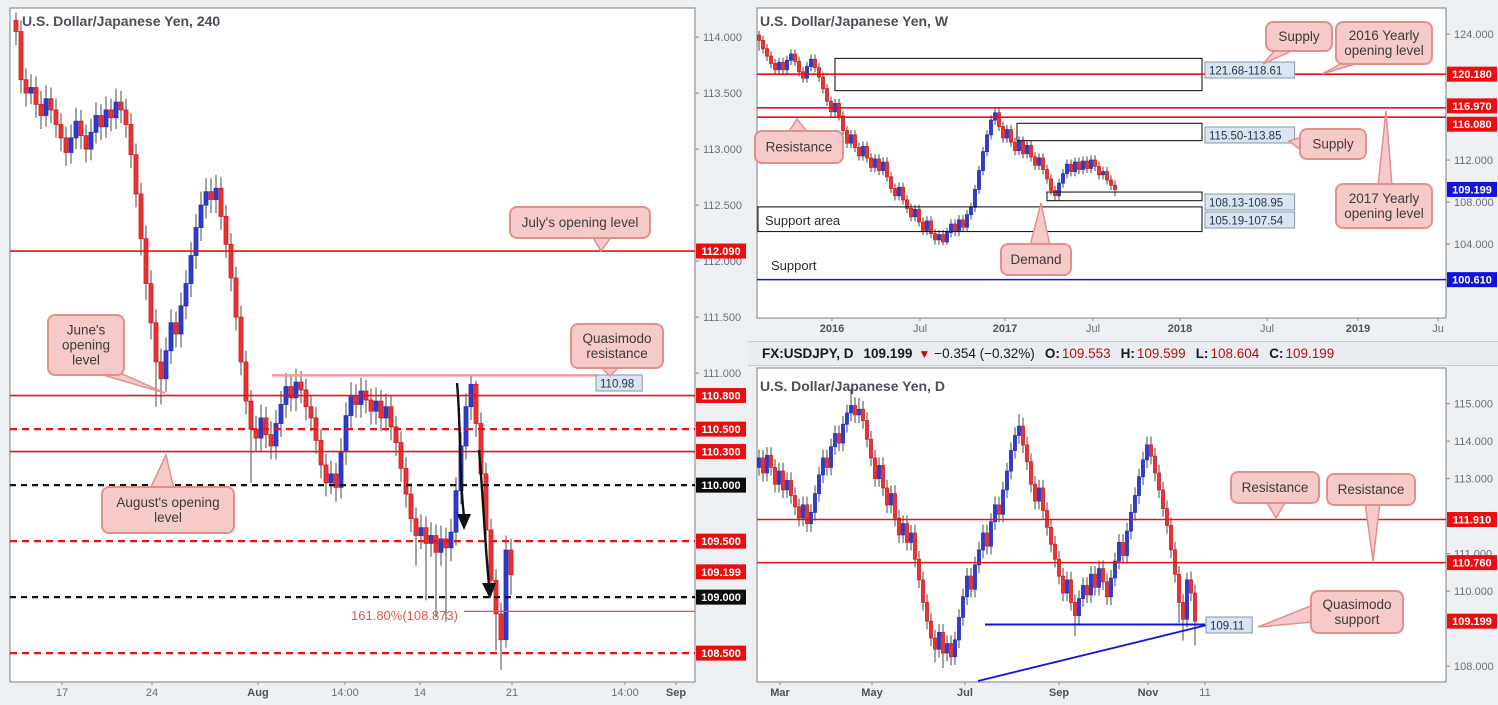  What do you see at coordinates (1092, 653) in the screenshot?
I see `trend-line-drawing` at bounding box center [1092, 653].